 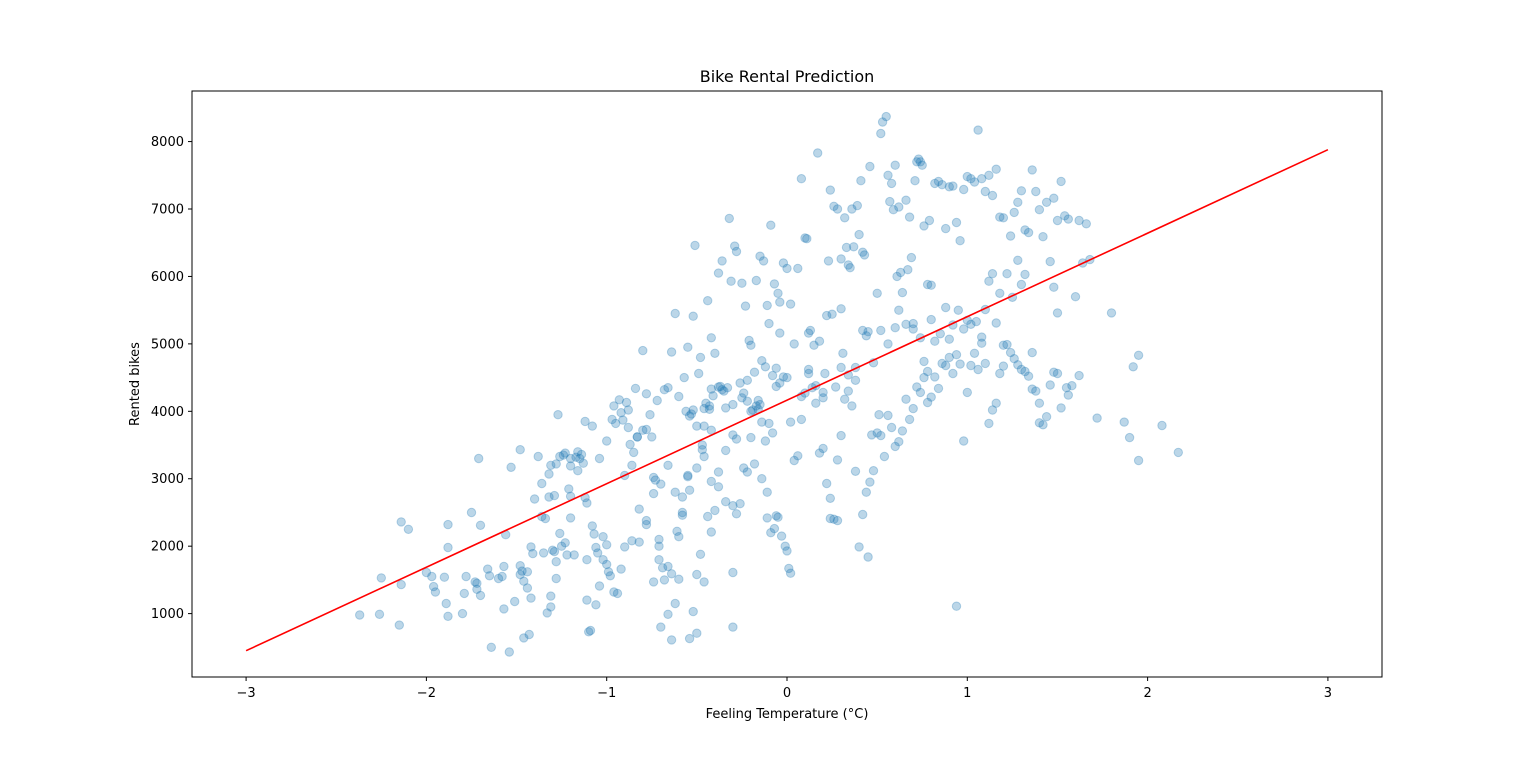 I want to click on x-tick-label: −1, so click(x=606, y=693).